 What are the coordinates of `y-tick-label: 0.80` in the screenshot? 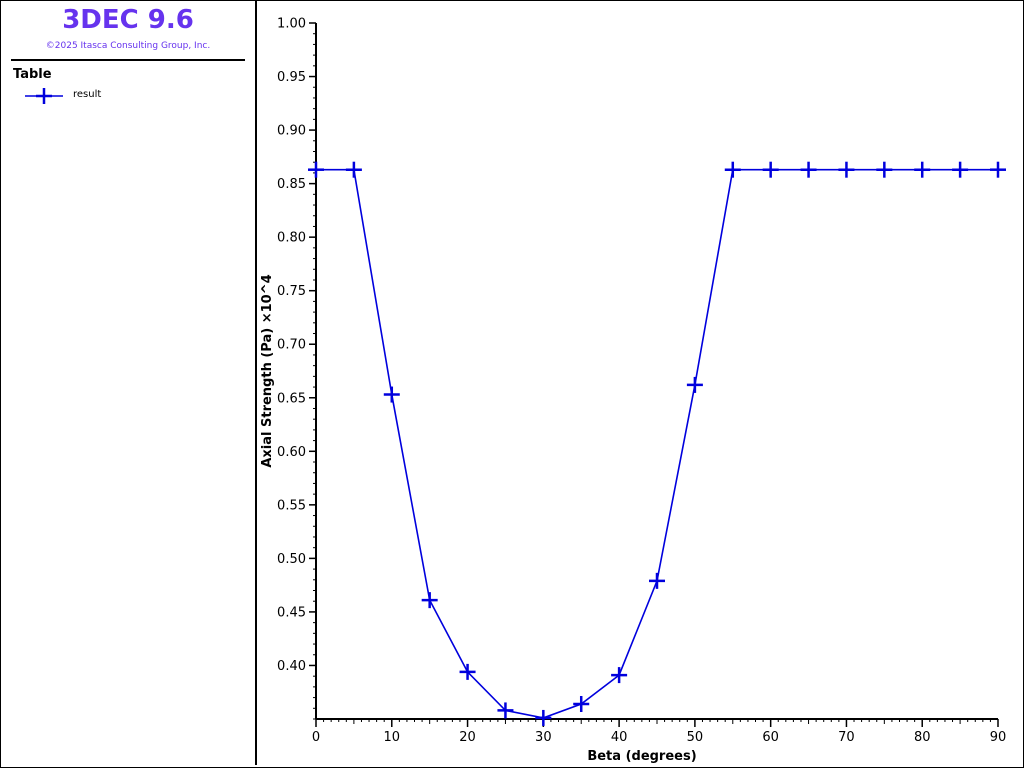 It's located at (291, 238).